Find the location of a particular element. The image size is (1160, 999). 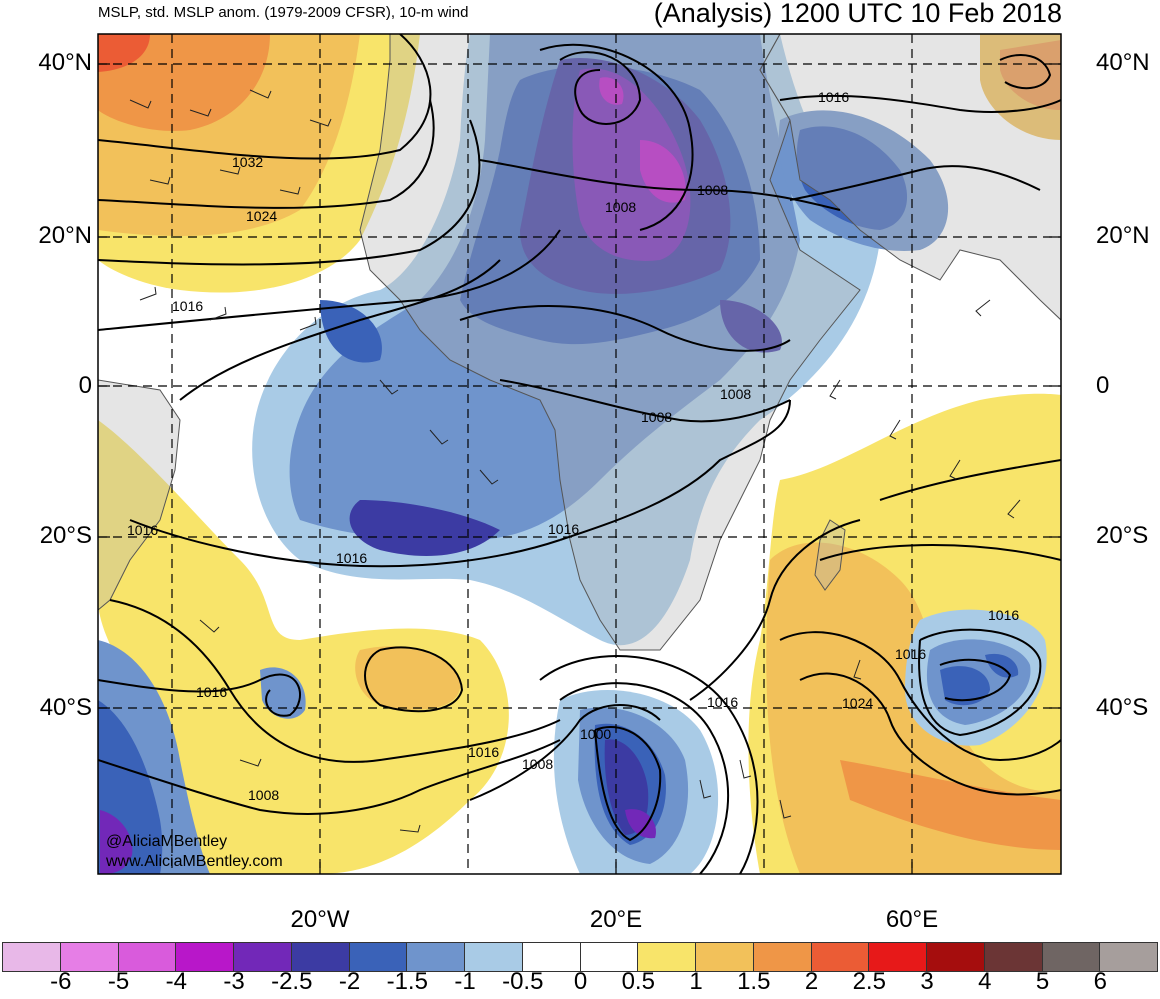

lat-label-40s-left: 40°S is located at coordinates (65, 707).